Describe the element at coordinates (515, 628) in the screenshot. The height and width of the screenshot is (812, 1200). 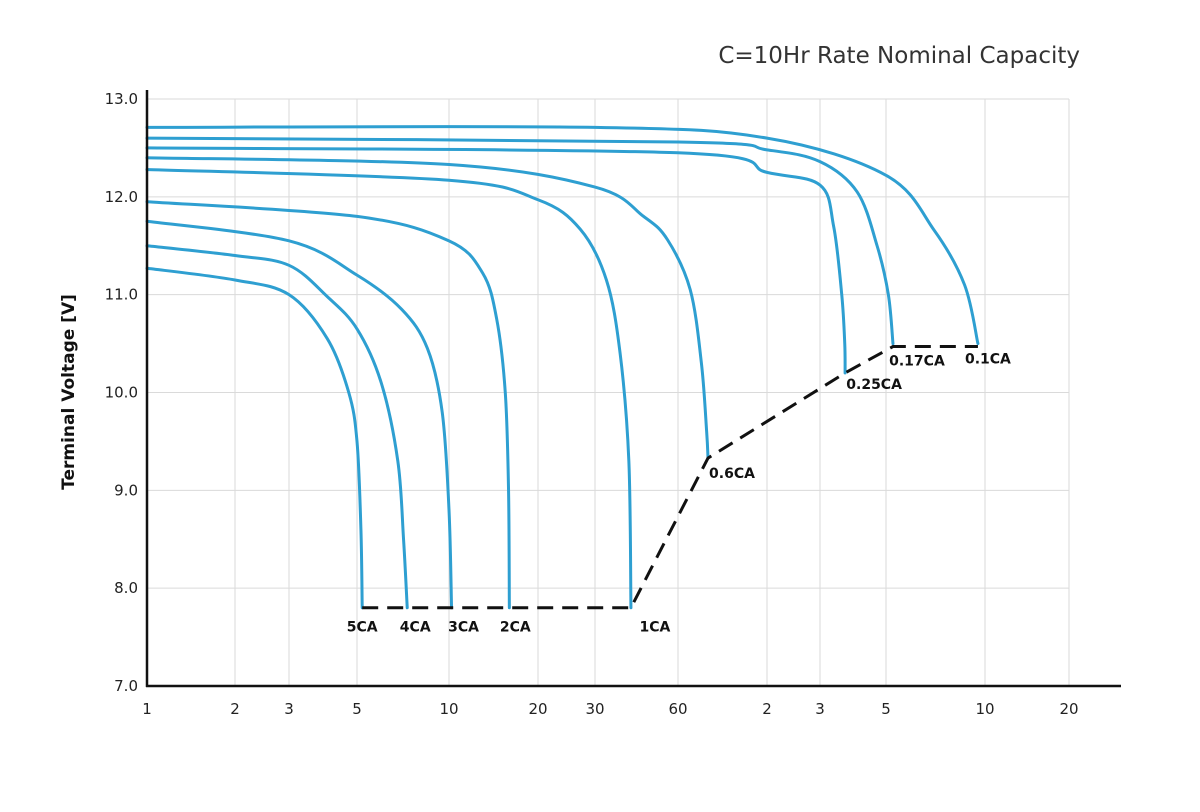
I see `series-label: 2CA` at that location.